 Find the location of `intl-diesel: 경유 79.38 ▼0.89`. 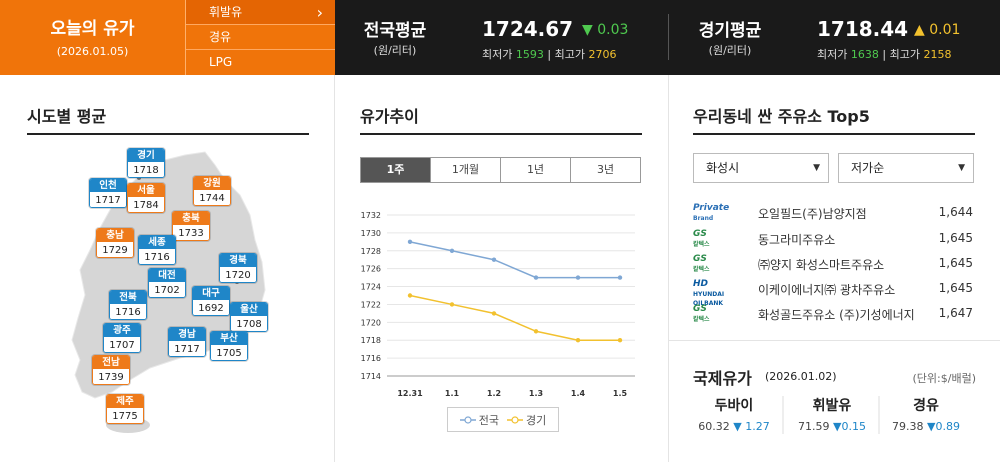

intl-diesel: 경유 79.38 ▼0.89 is located at coordinates (926, 414).